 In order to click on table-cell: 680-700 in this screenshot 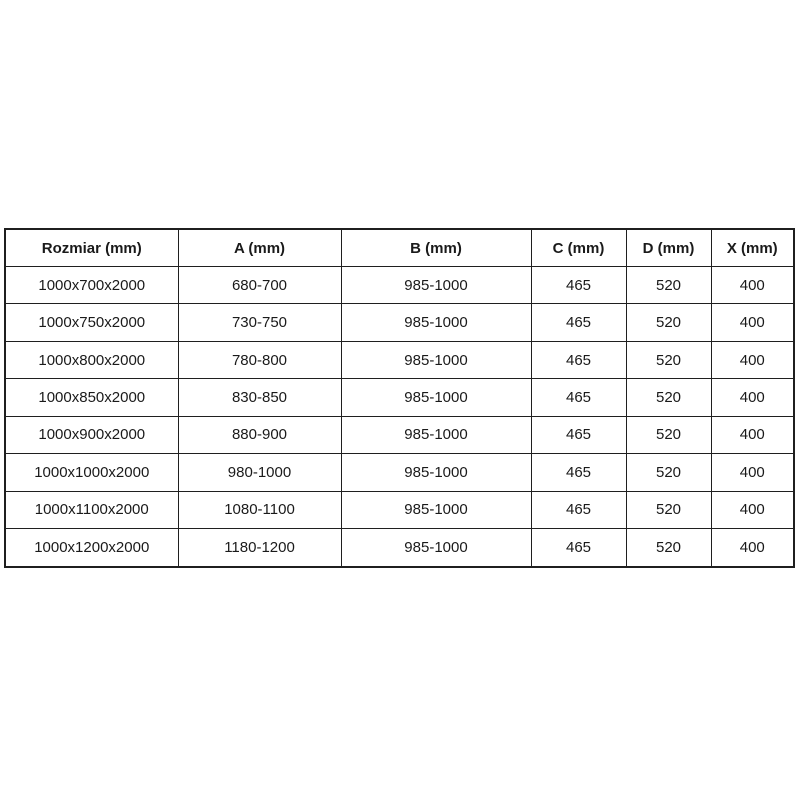, I will do `click(259, 285)`.